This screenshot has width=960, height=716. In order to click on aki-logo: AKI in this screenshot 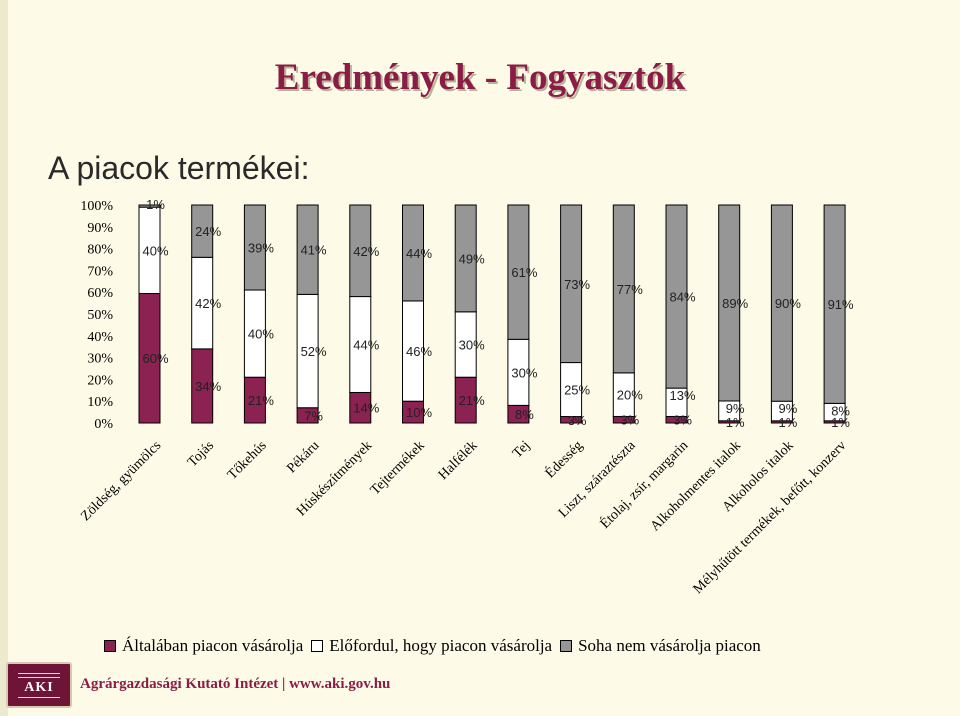, I will do `click(39, 685)`.